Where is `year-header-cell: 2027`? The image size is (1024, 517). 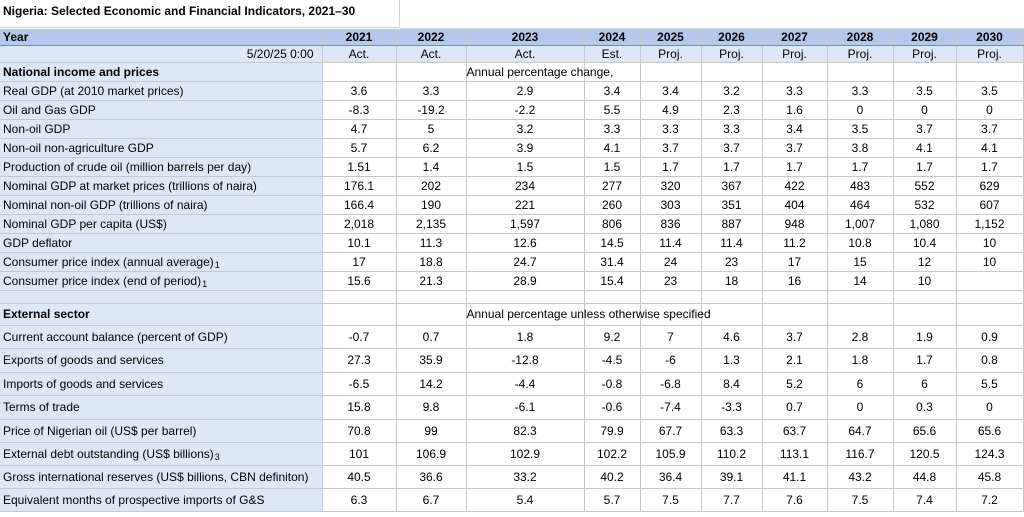
year-header-cell: 2027 is located at coordinates (795, 37).